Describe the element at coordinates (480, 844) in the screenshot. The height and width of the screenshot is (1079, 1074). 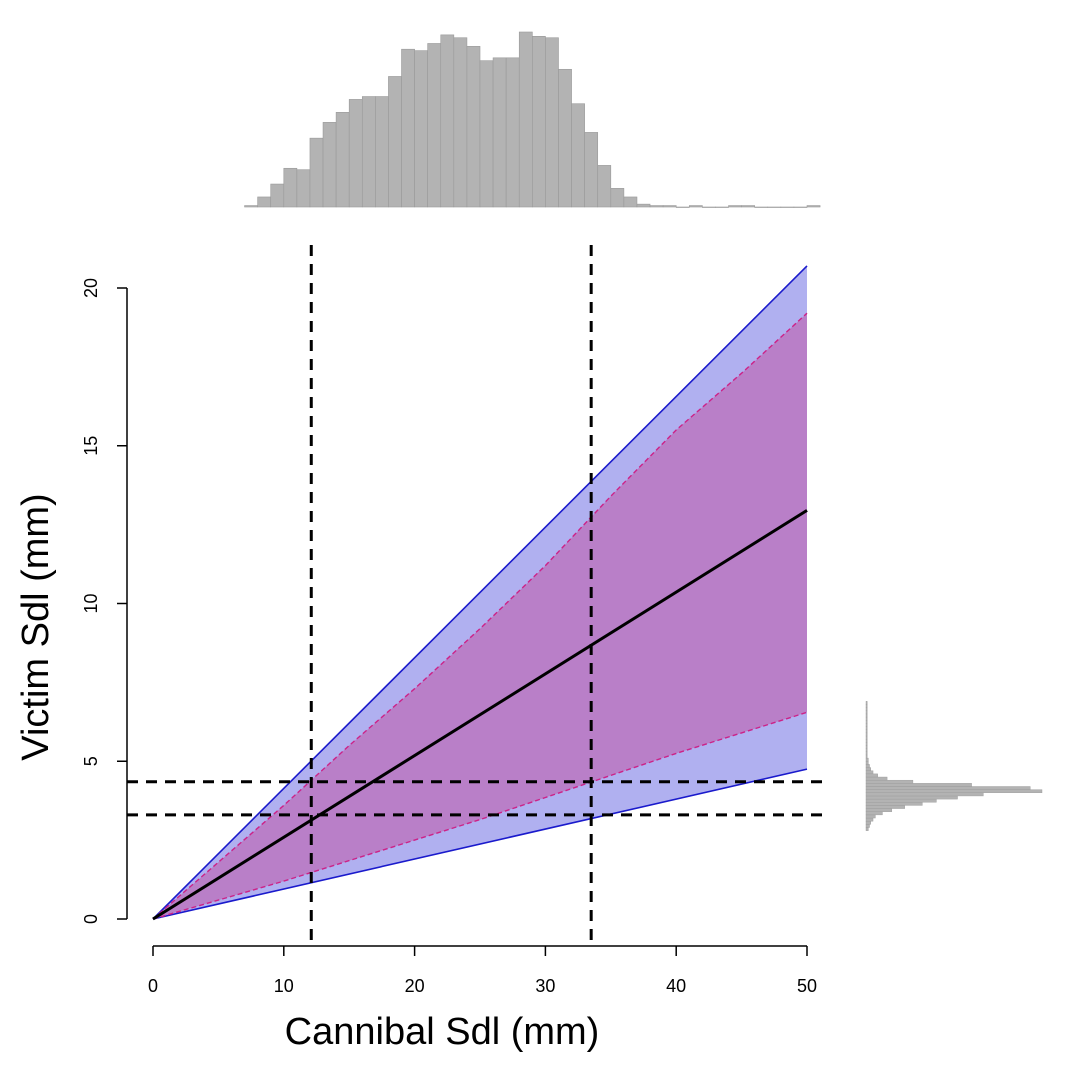
I see `outer-band-lower-line` at that location.